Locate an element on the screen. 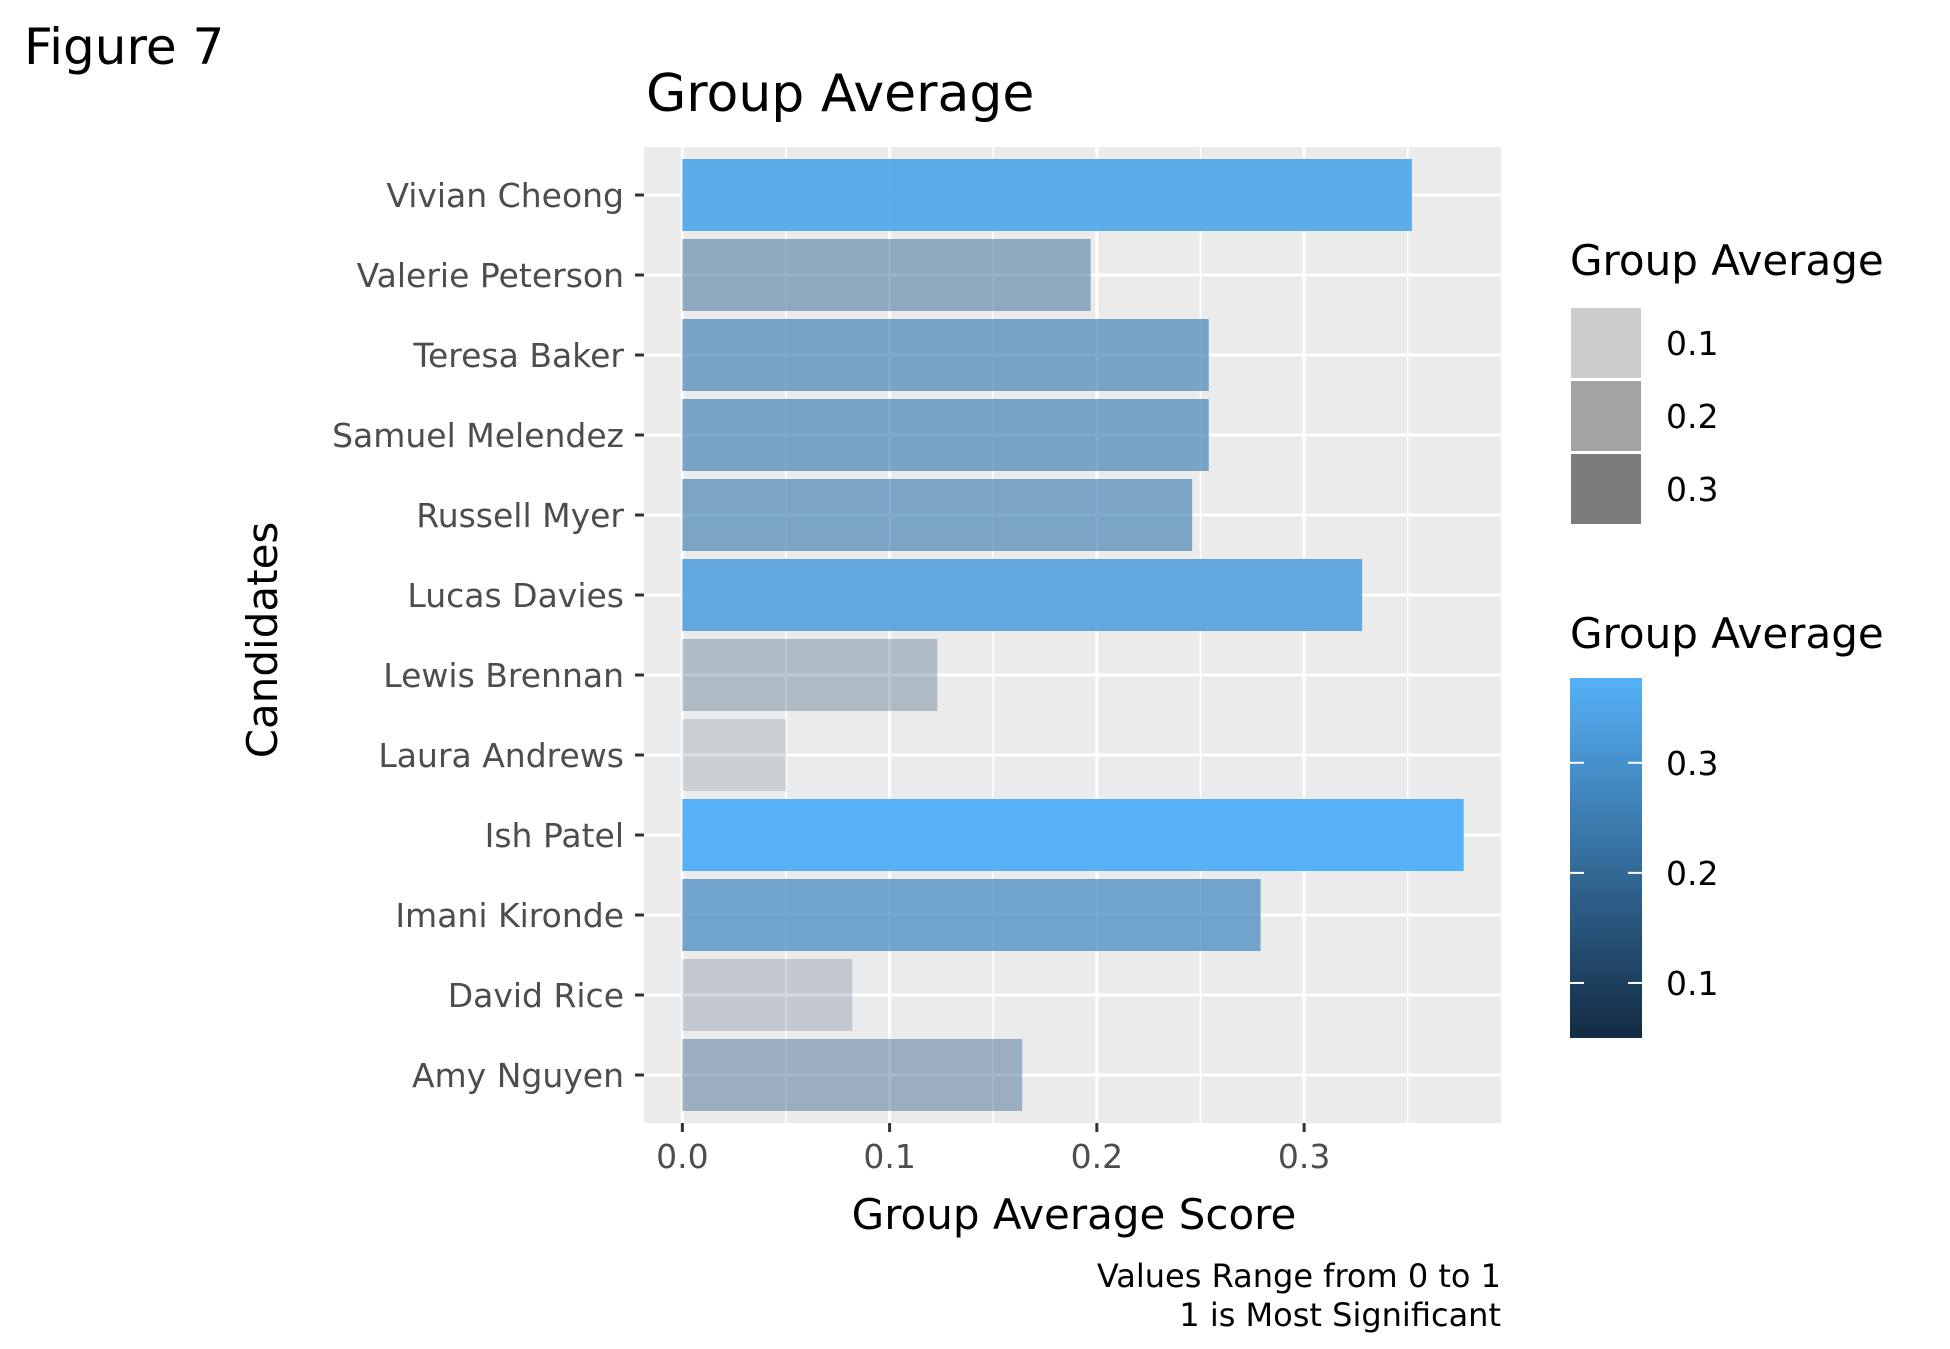 This screenshot has height=1349, width=1950. x-tick-label: 0.3 is located at coordinates (1304, 1156).